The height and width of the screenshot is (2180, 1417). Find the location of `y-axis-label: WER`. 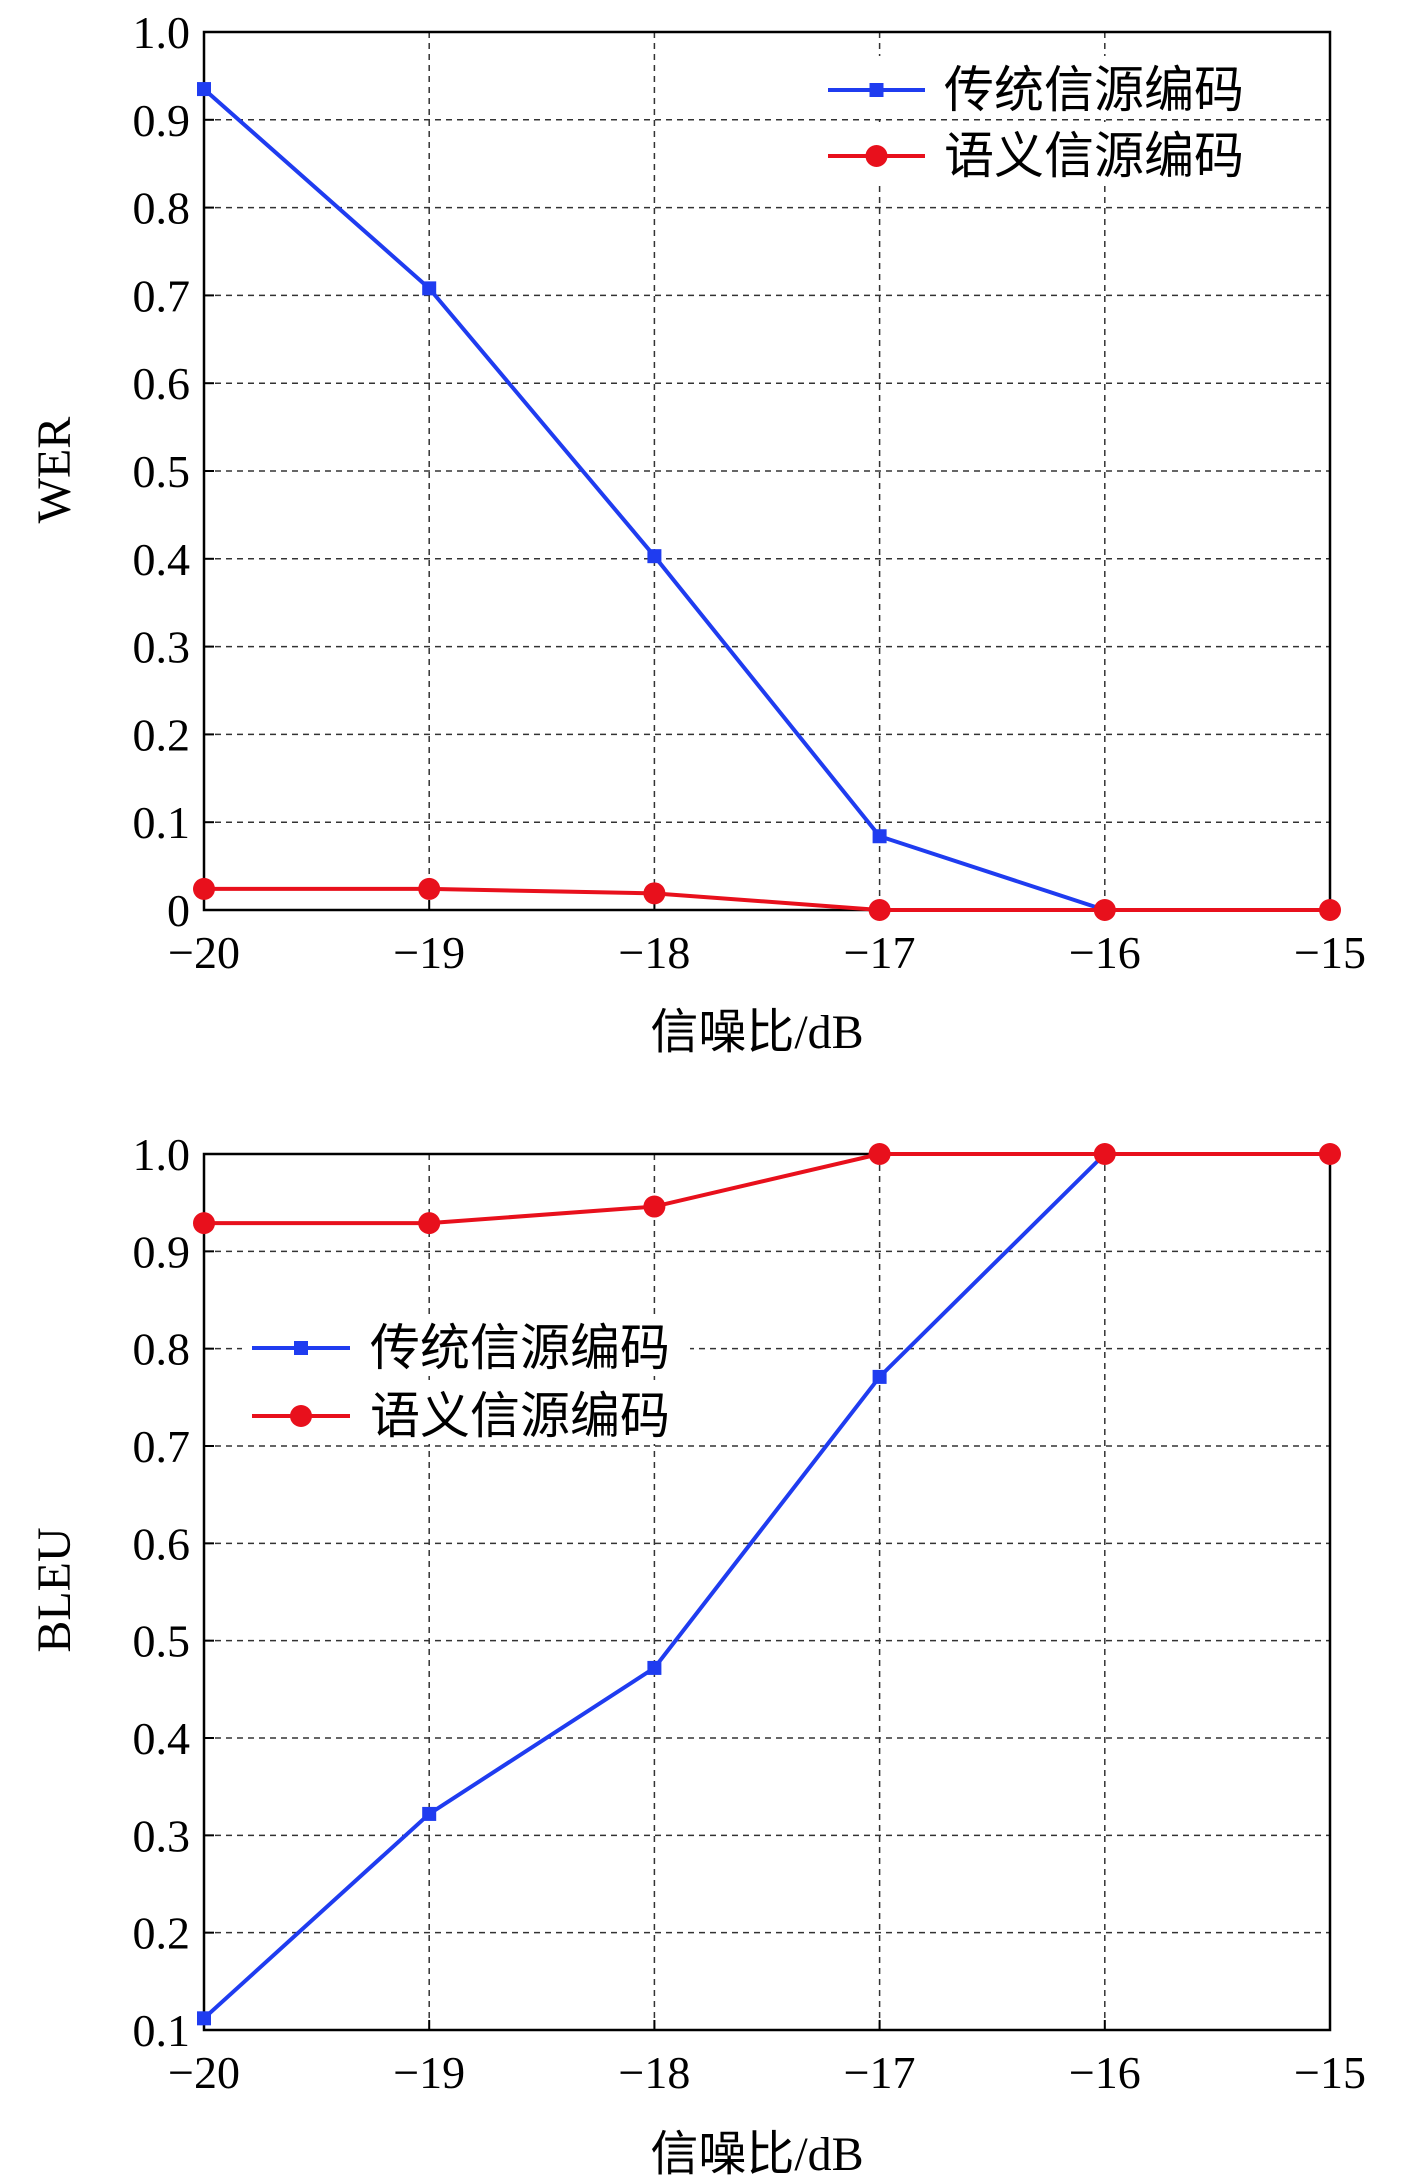

y-axis-label: WER is located at coordinates (54, 470).